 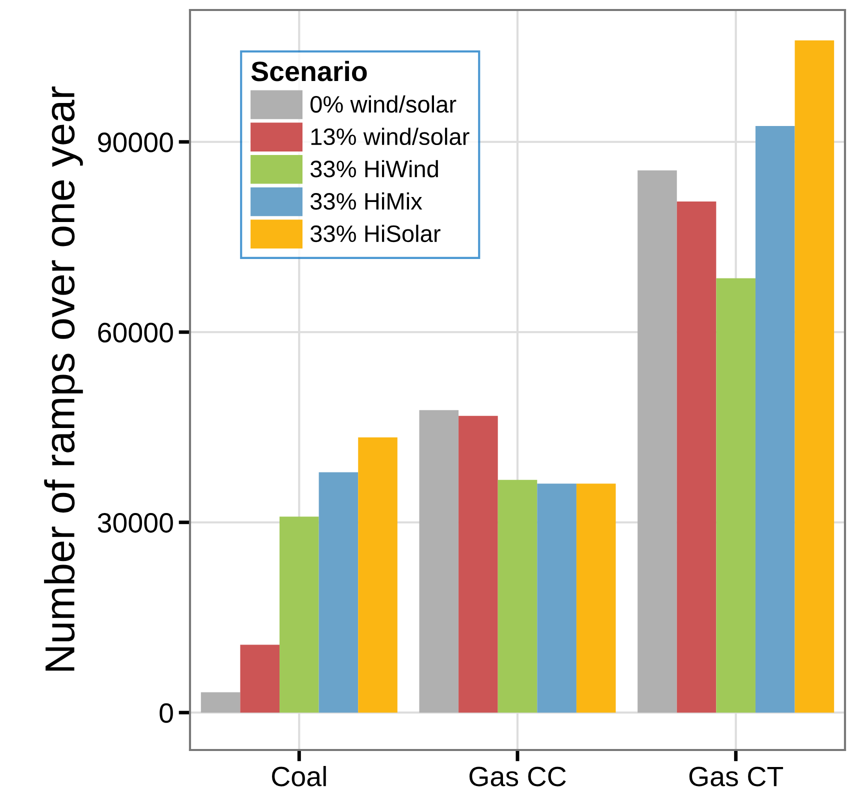 I want to click on y-tick-label: 0, so click(x=166, y=713).